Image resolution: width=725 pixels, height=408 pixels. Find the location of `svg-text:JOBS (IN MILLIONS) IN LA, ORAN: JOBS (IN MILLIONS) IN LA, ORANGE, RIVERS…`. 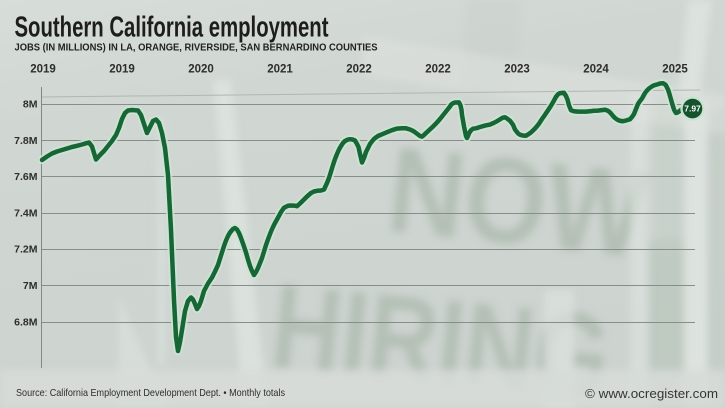

svg-text:JOBS (IN MILLIONS) IN LA, ORAN: JOBS (IN MILLIONS) IN LA, ORANGE, RIVERS… is located at coordinates (196, 48).